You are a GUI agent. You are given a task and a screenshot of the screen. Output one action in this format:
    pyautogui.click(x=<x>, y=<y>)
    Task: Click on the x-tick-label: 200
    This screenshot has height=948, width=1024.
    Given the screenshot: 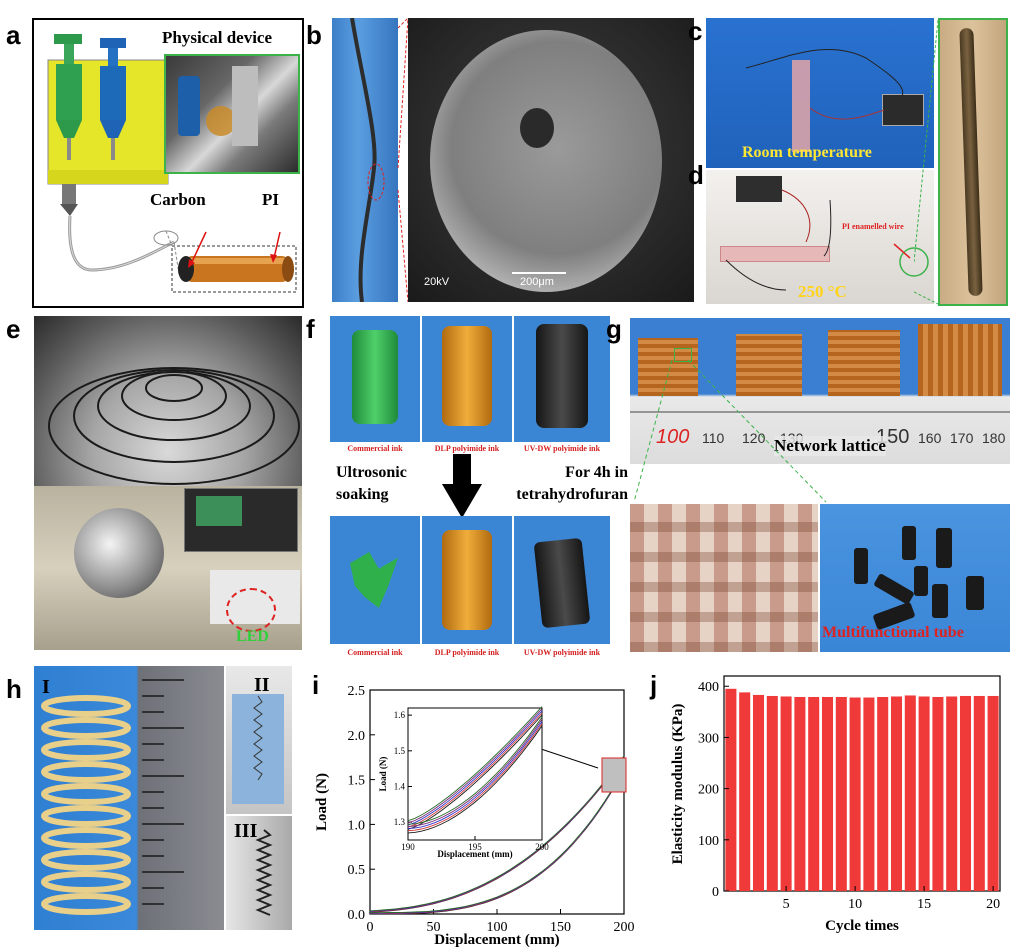 What is the action you would take?
    pyautogui.click(x=624, y=927)
    